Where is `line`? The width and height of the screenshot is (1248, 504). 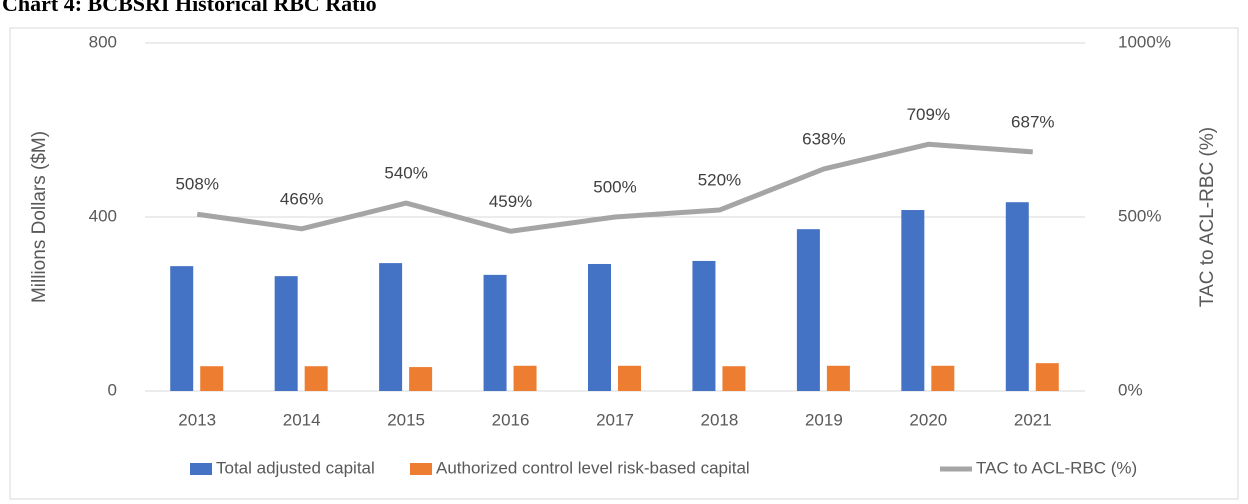 line is located at coordinates (614, 187).